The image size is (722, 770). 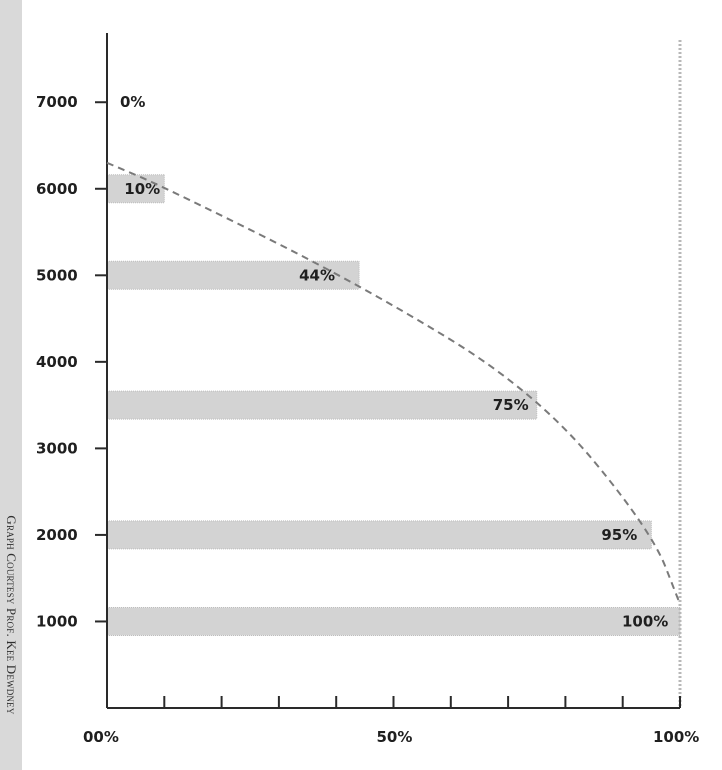 What do you see at coordinates (317, 275) in the screenshot?
I see `bar-data-label: 44%` at bounding box center [317, 275].